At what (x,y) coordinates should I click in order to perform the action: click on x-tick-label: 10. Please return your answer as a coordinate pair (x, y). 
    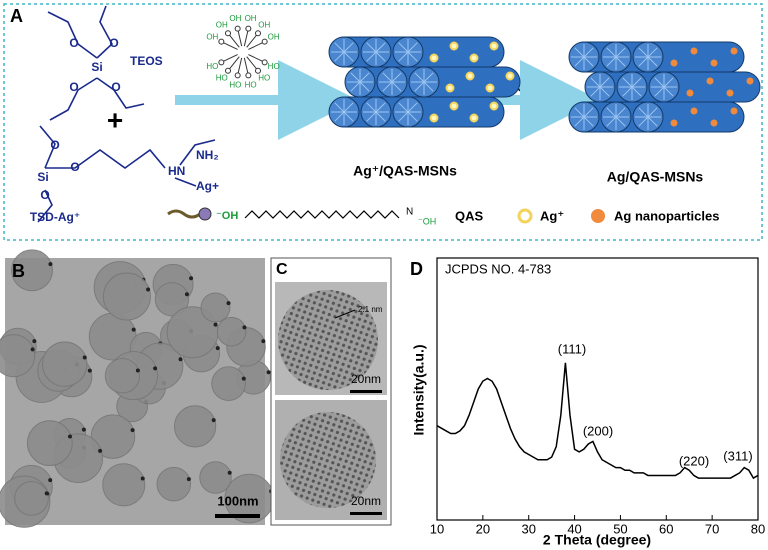
    Looking at the image, I should click on (437, 528).